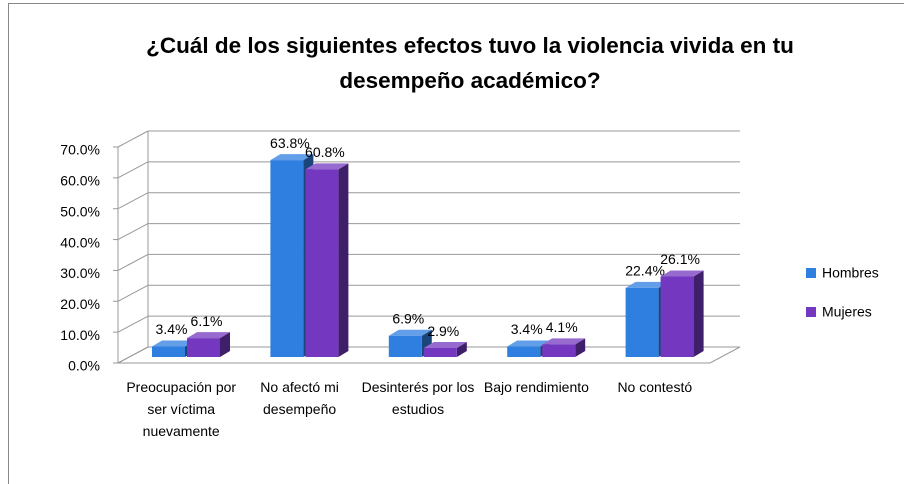 The image size is (904, 484). Describe the element at coordinates (847, 312) in the screenshot. I see `legend-label: Mujeres` at that location.